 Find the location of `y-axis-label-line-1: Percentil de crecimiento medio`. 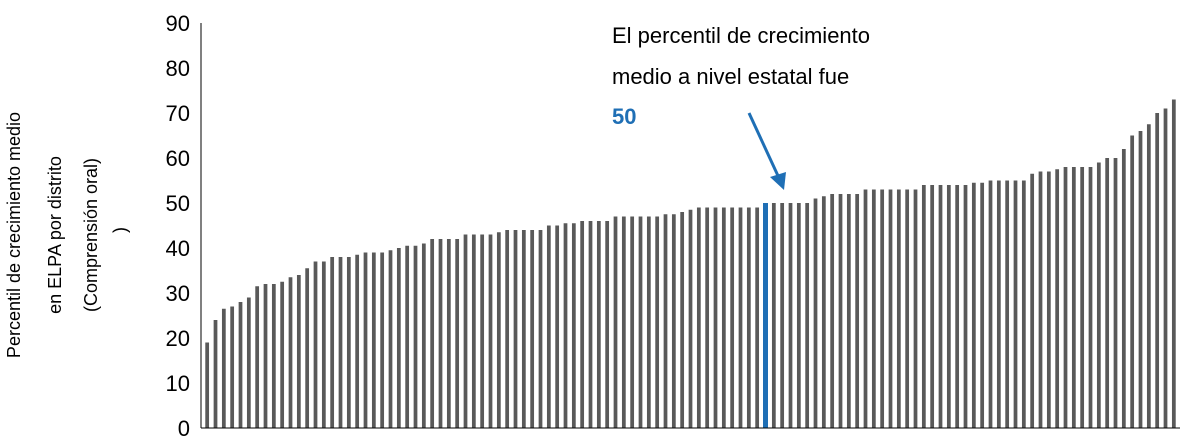

y-axis-label-line-1: Percentil de crecimiento medio is located at coordinates (14, 235).